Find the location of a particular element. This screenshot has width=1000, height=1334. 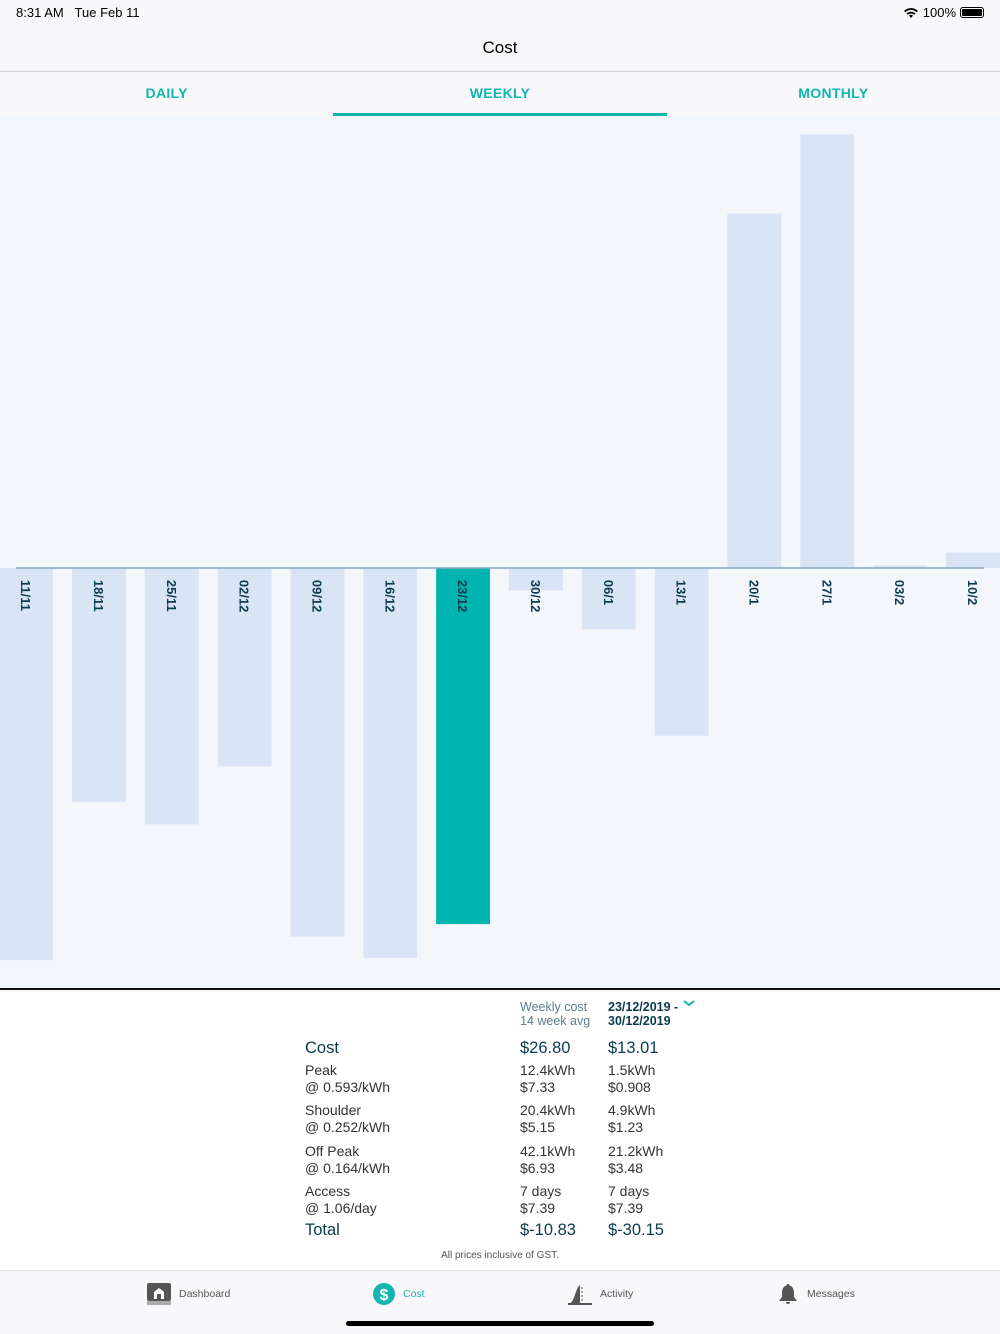

week-value: 7 days is located at coordinates (629, 1191).